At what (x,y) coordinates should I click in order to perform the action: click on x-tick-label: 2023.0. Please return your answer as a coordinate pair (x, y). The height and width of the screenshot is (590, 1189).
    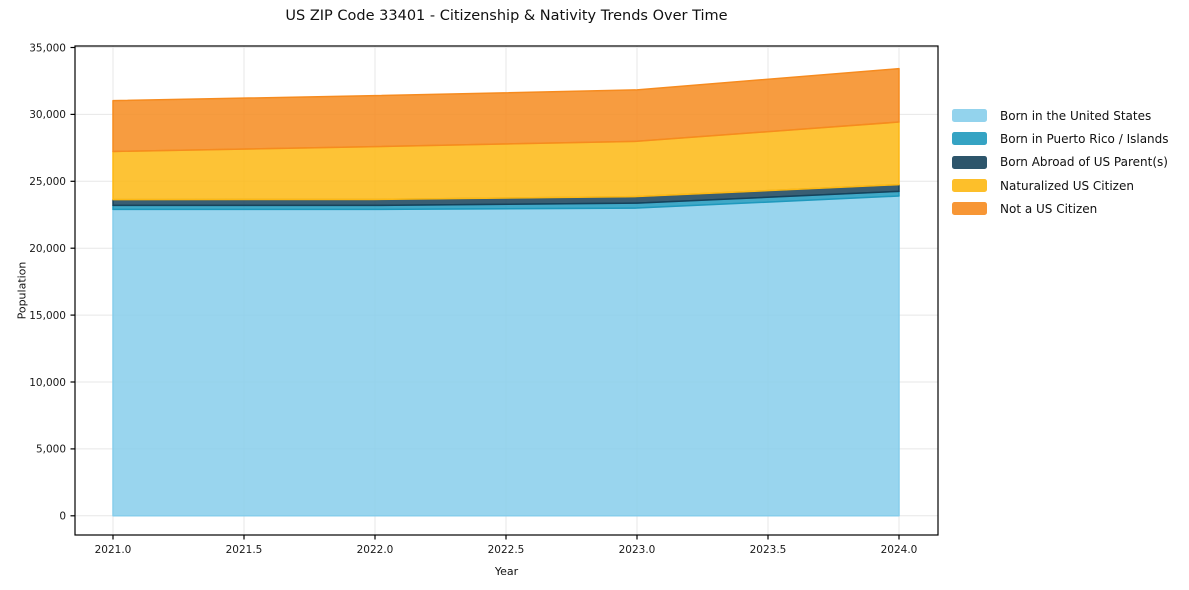
    Looking at the image, I should click on (637, 550).